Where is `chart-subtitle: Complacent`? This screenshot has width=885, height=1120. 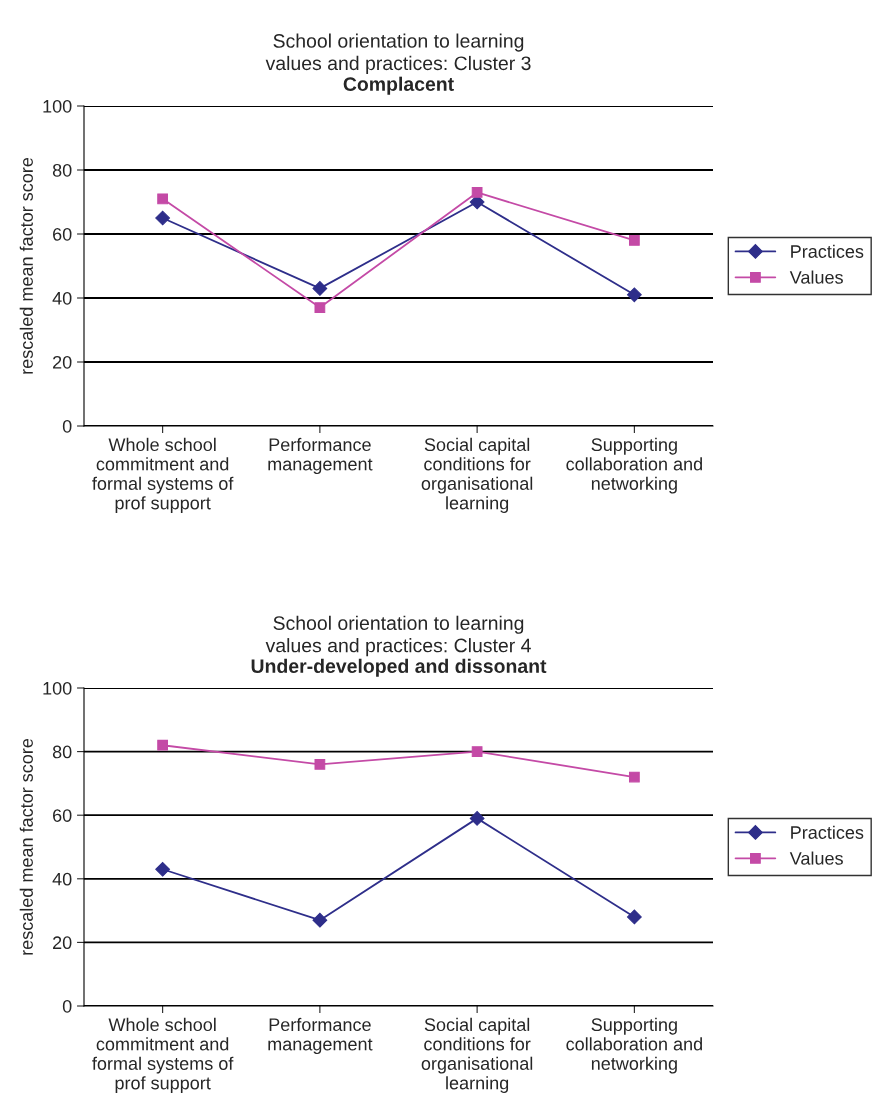
chart-subtitle: Complacent is located at coordinates (398, 85).